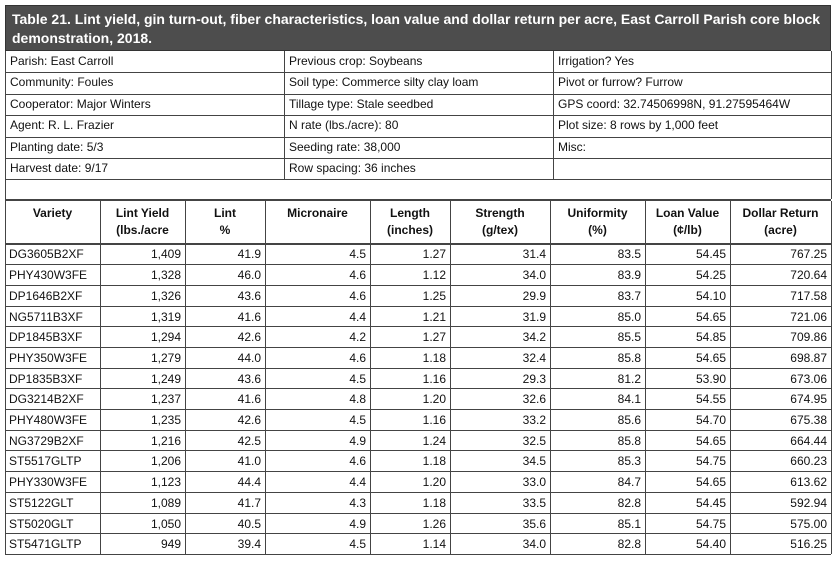  What do you see at coordinates (434, 275) in the screenshot?
I see `value-cell: 1.12` at bounding box center [434, 275].